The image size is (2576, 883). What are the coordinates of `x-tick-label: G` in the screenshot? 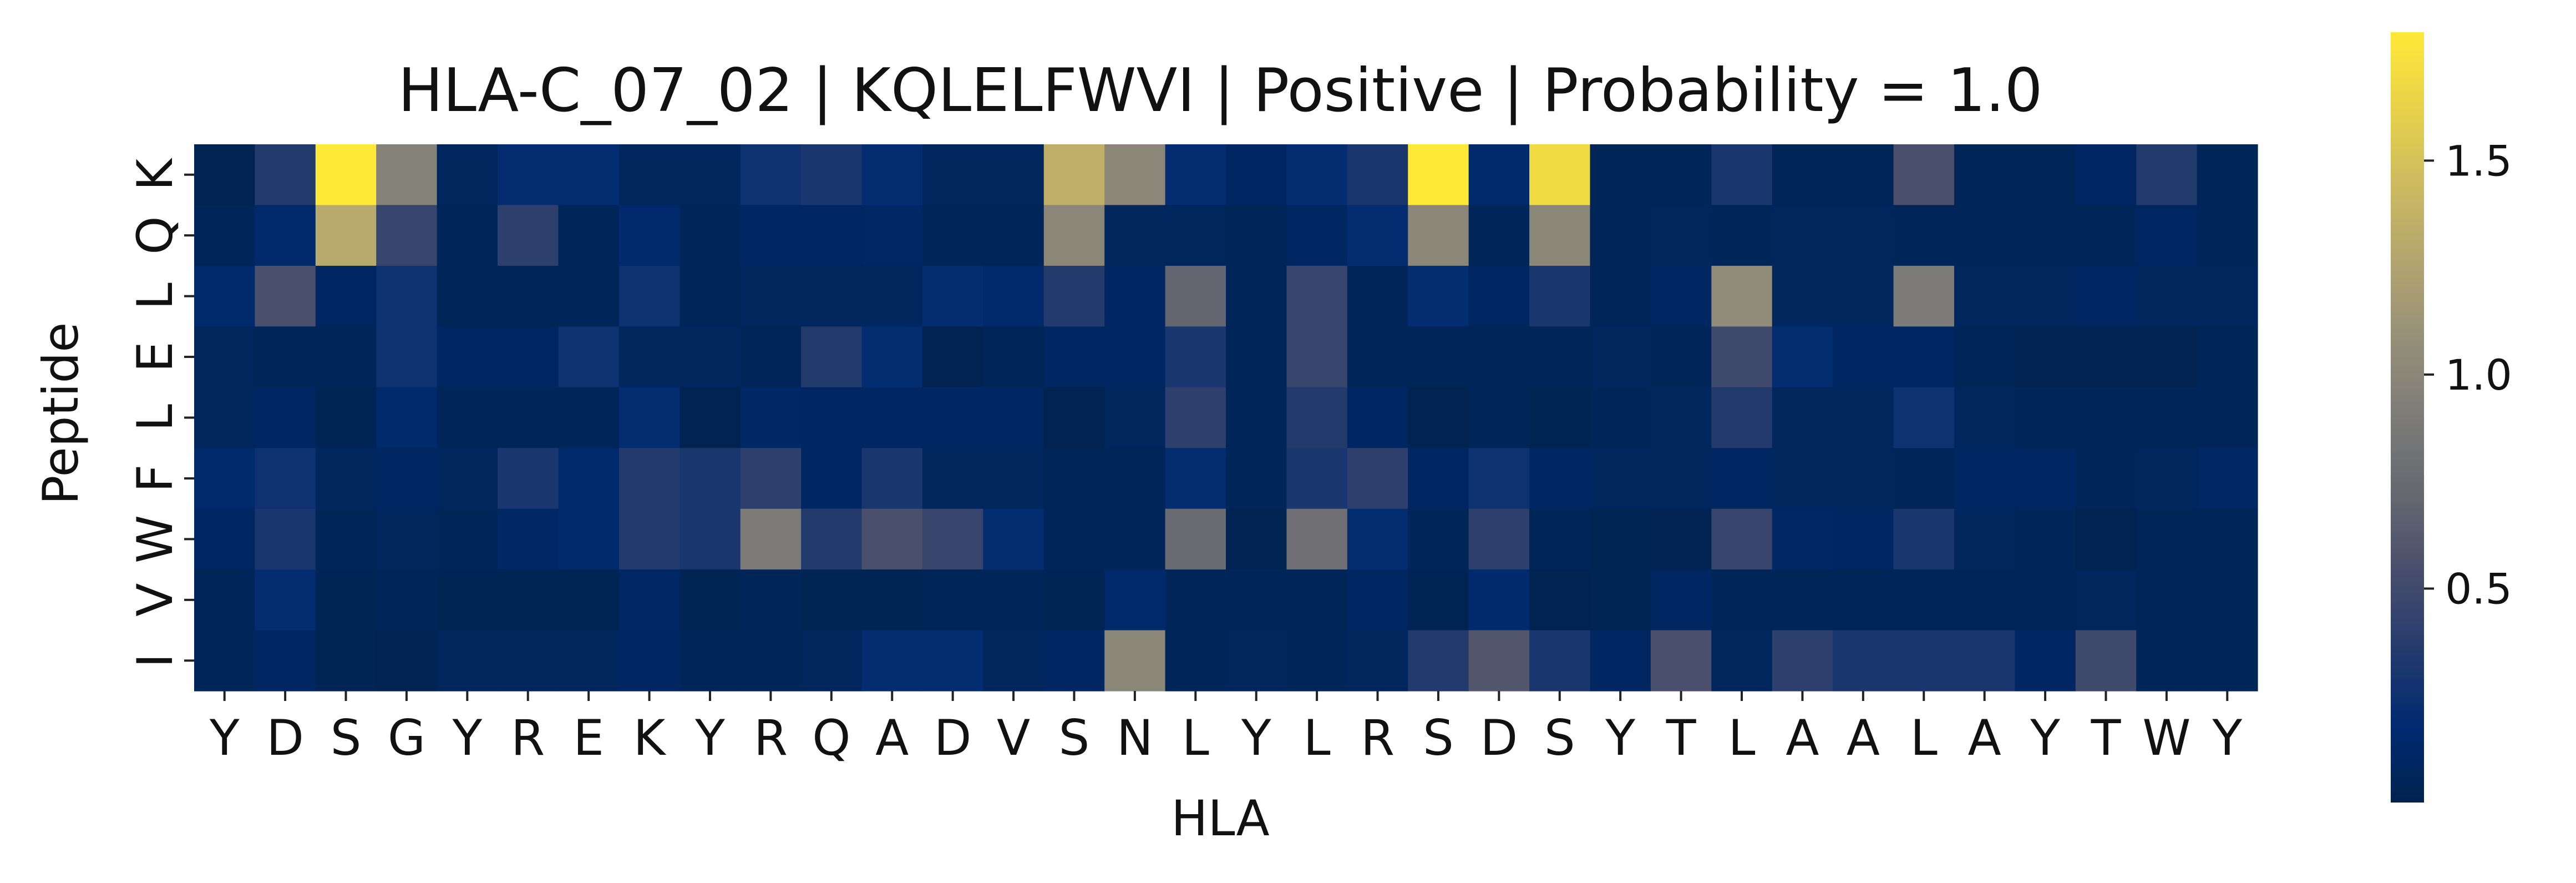 It's located at (406, 737).